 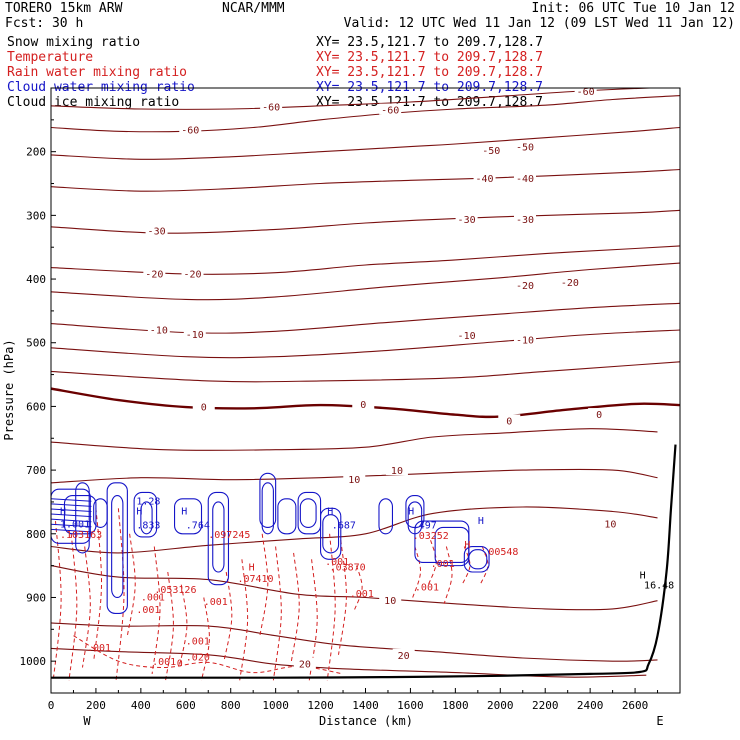 I want to click on x-tick-label-7: 1400, so click(x=365, y=705).